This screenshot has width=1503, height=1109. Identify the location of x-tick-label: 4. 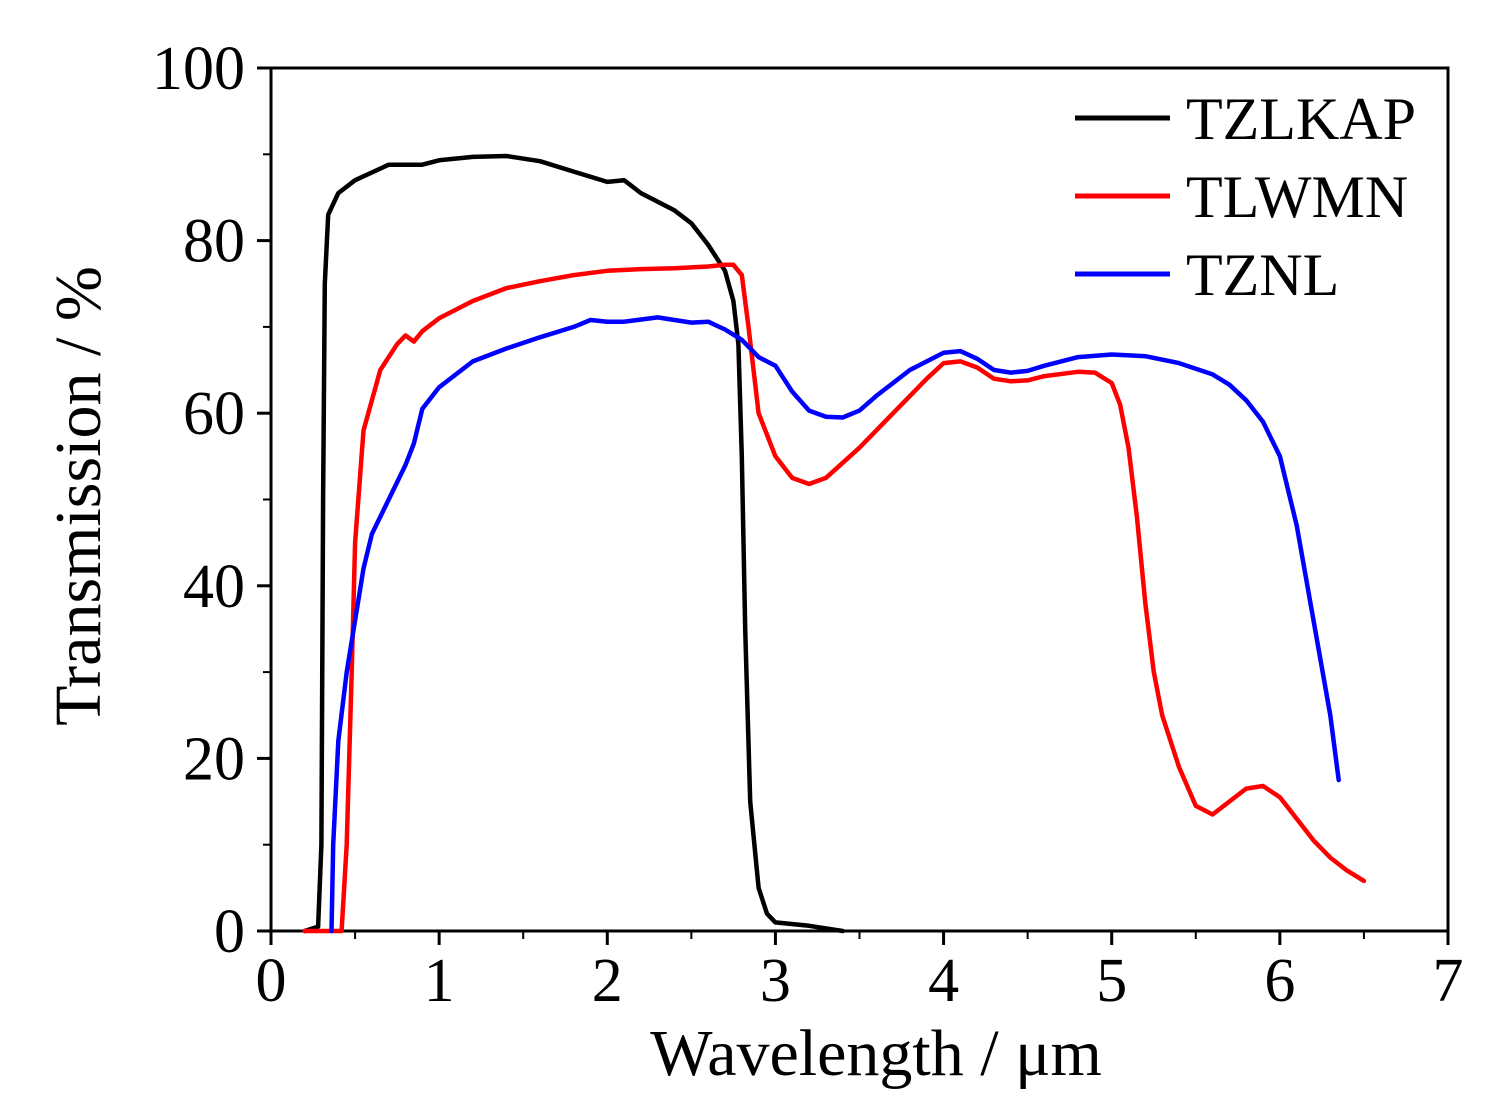
(943, 981).